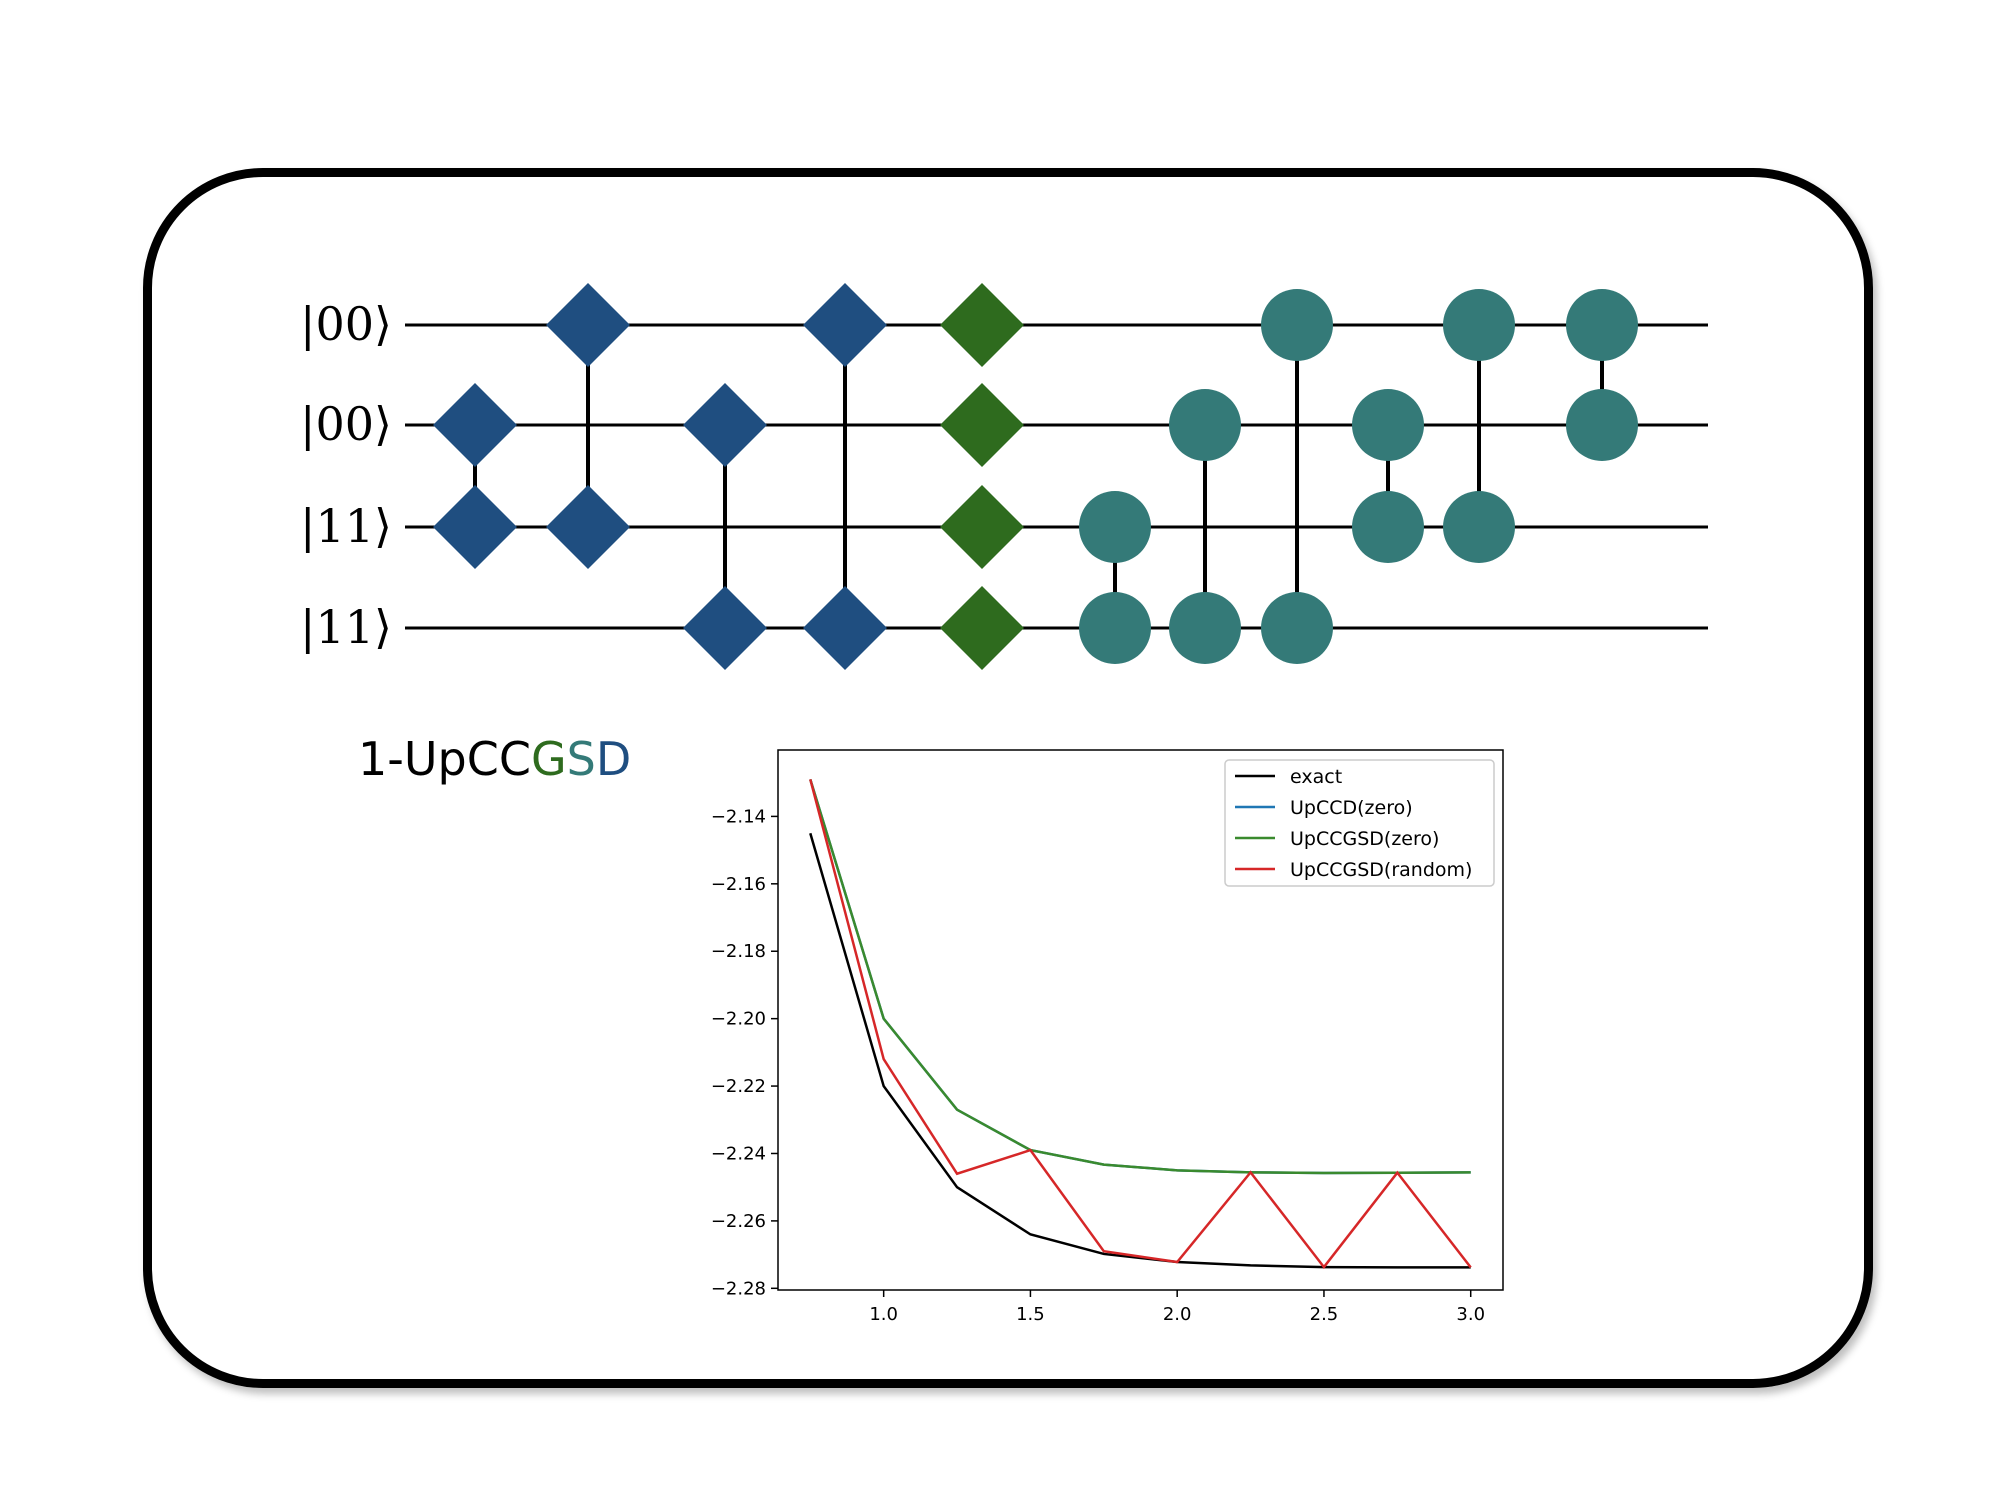  I want to click on x-ticks: 1.0 1.5 2.0 2.5 3.0, so click(1177, 1307).